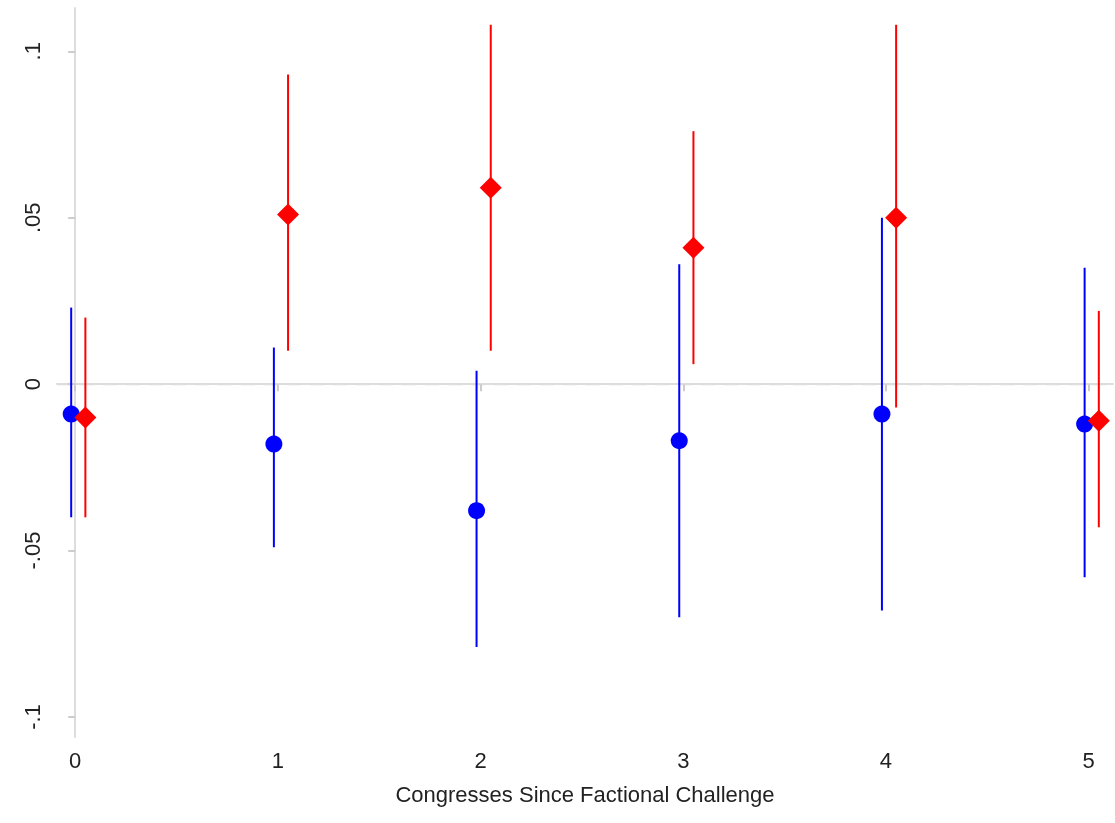 This screenshot has width=1115, height=823. Describe the element at coordinates (683, 760) in the screenshot. I see `x-tick-label: 3` at that location.